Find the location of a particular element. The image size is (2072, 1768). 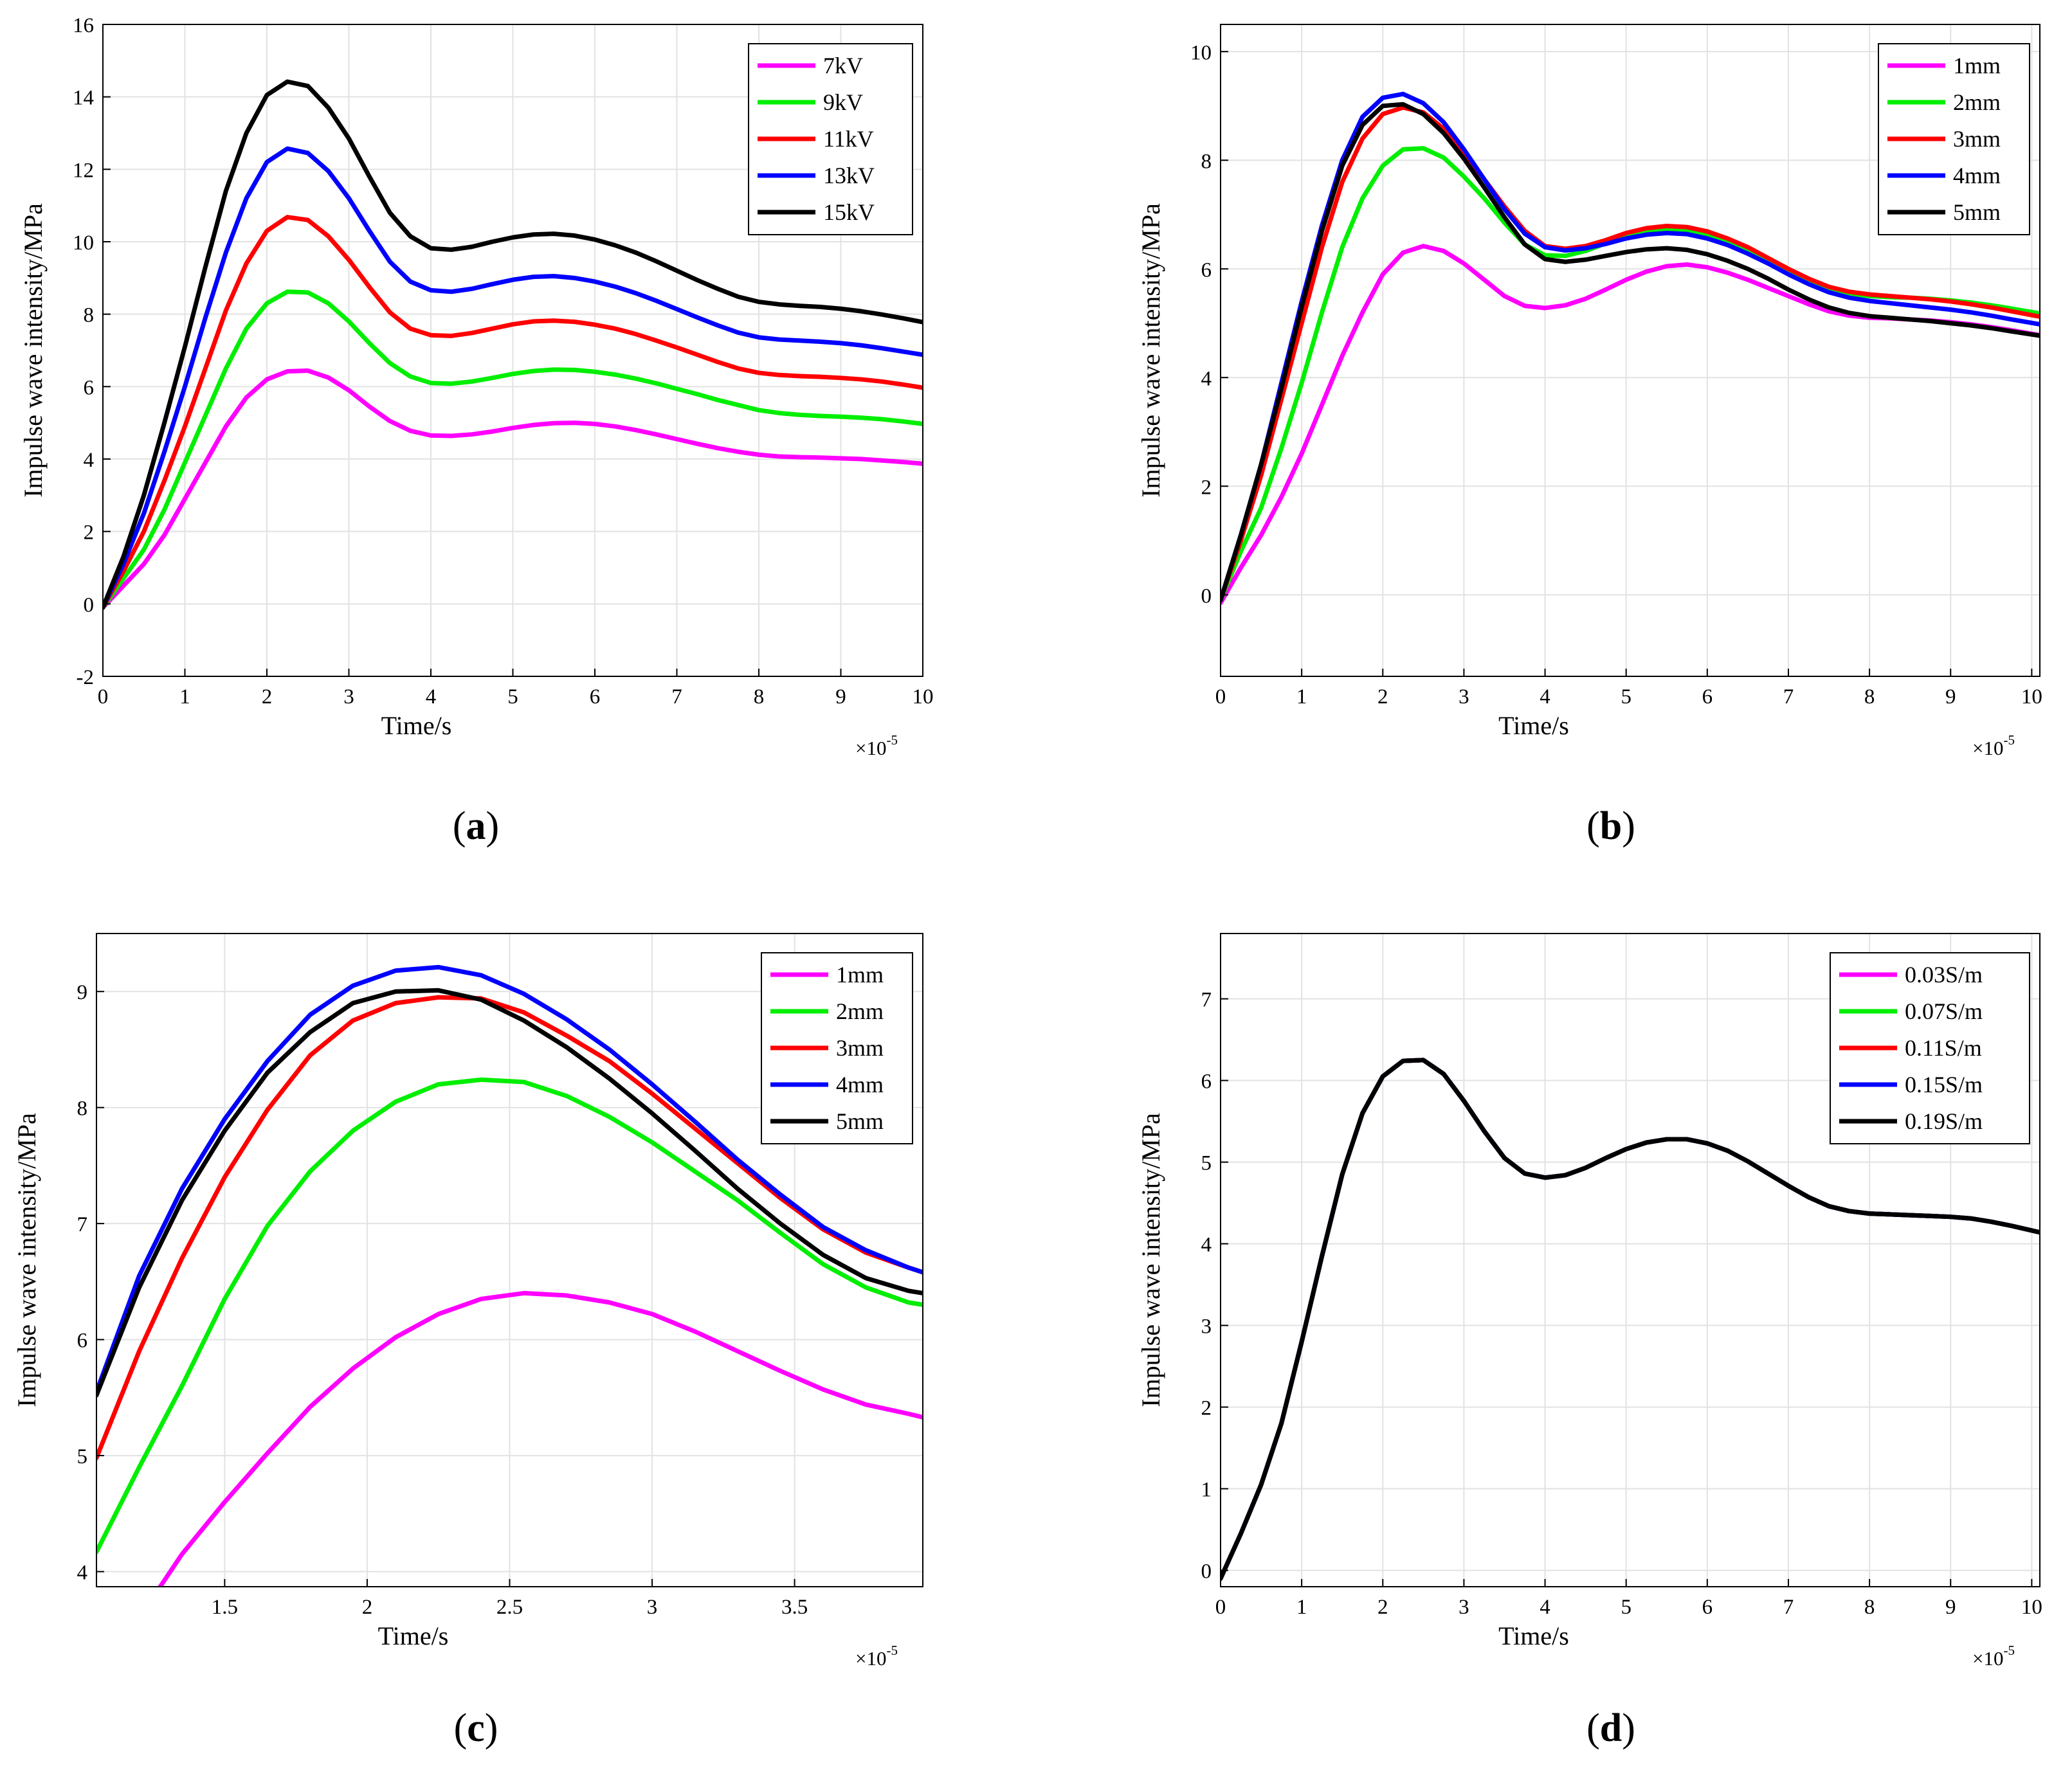

series-line-1mm is located at coordinates (540, 1438).